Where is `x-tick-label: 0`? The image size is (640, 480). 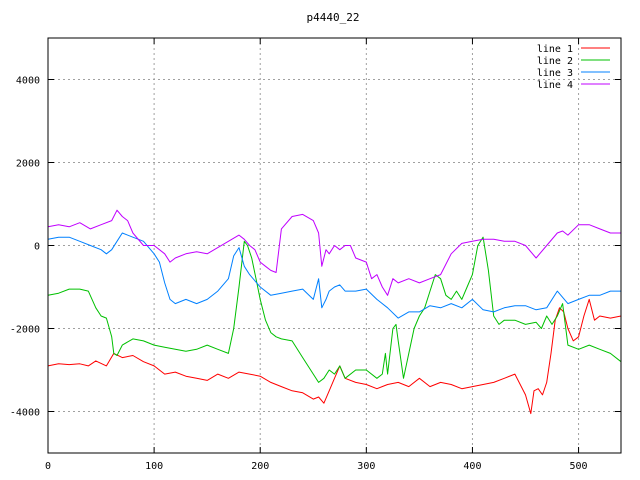
x-tick-label: 0 is located at coordinates (48, 466).